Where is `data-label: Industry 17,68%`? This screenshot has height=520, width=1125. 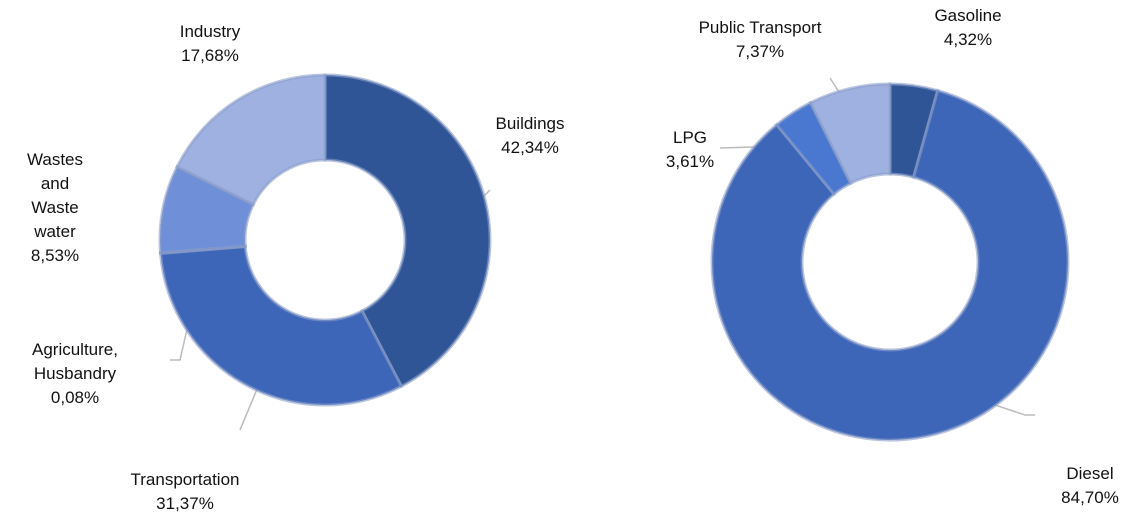
data-label: Industry 17,68% is located at coordinates (210, 44).